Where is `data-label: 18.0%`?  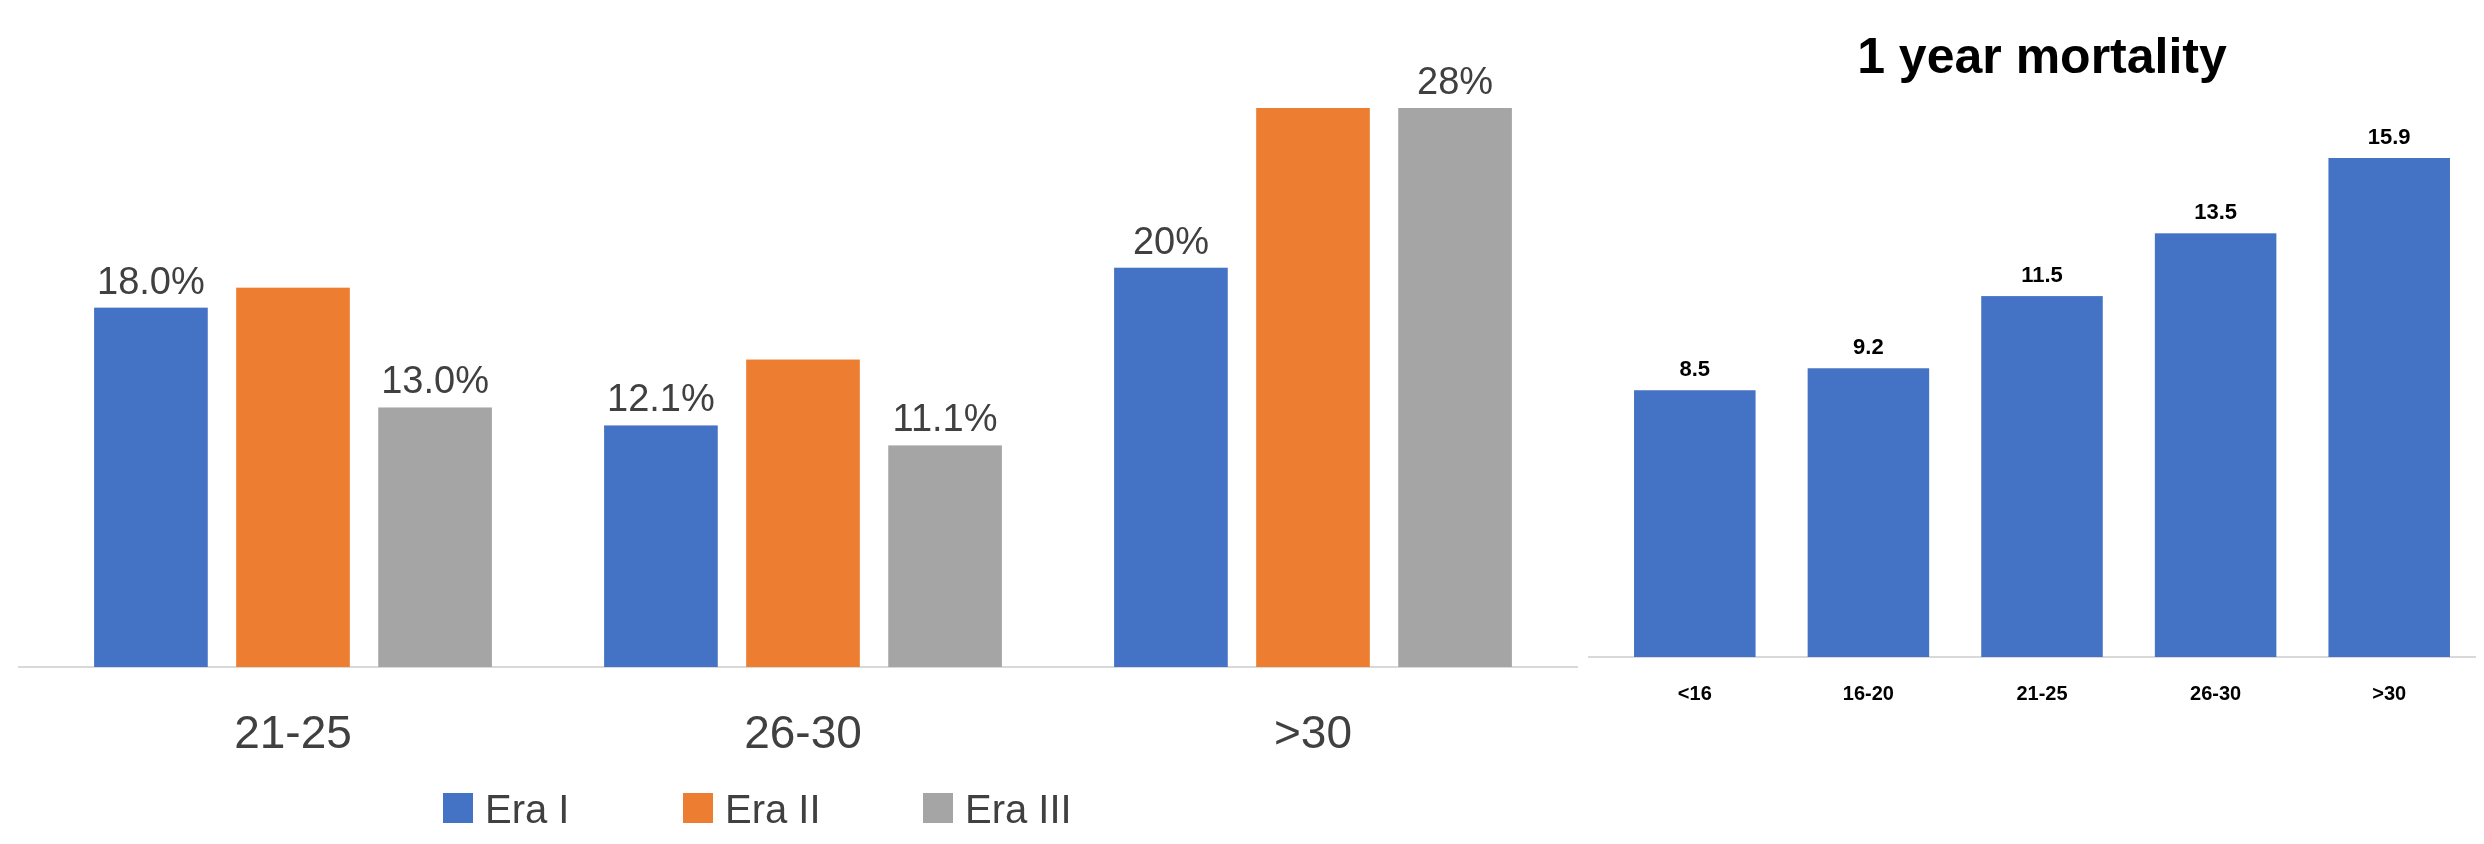
data-label: 18.0% is located at coordinates (151, 280).